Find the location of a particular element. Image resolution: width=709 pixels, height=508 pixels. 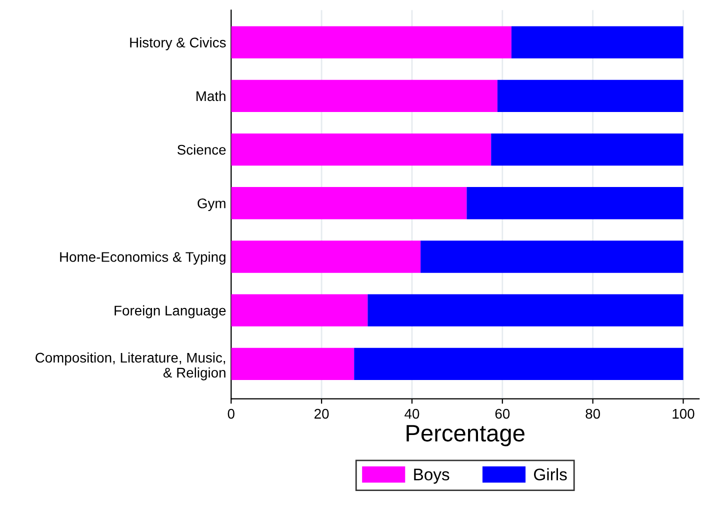

x-axis-title: Percentage is located at coordinates (465, 435).